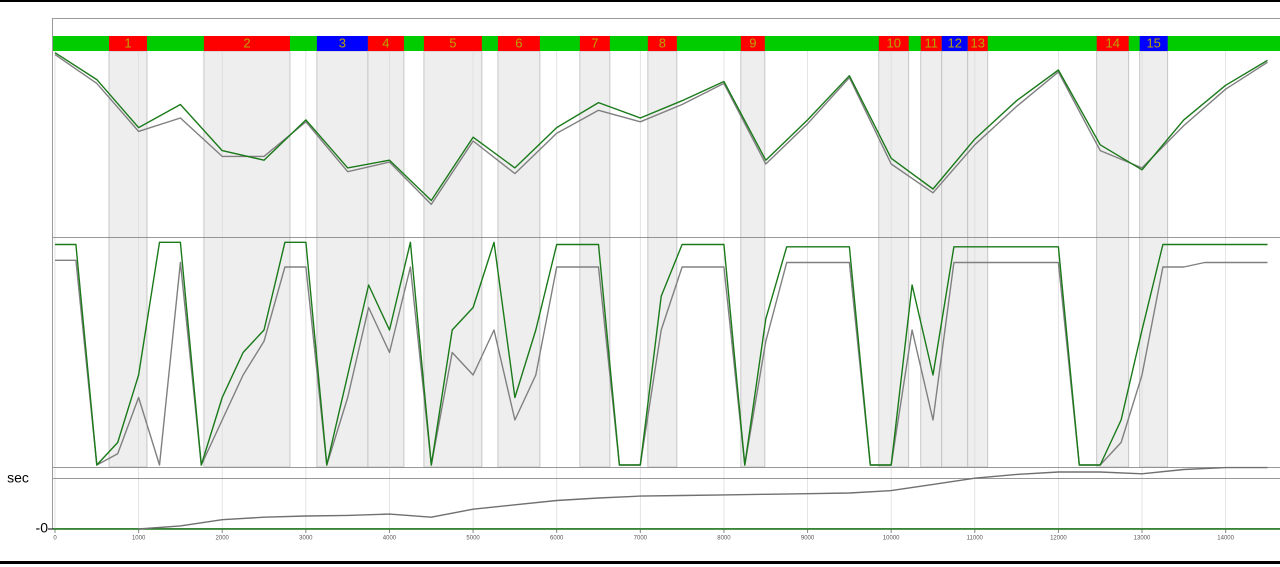 The width and height of the screenshot is (1280, 567). What do you see at coordinates (891, 539) in the screenshot?
I see `x-tick-label: 10000` at bounding box center [891, 539].